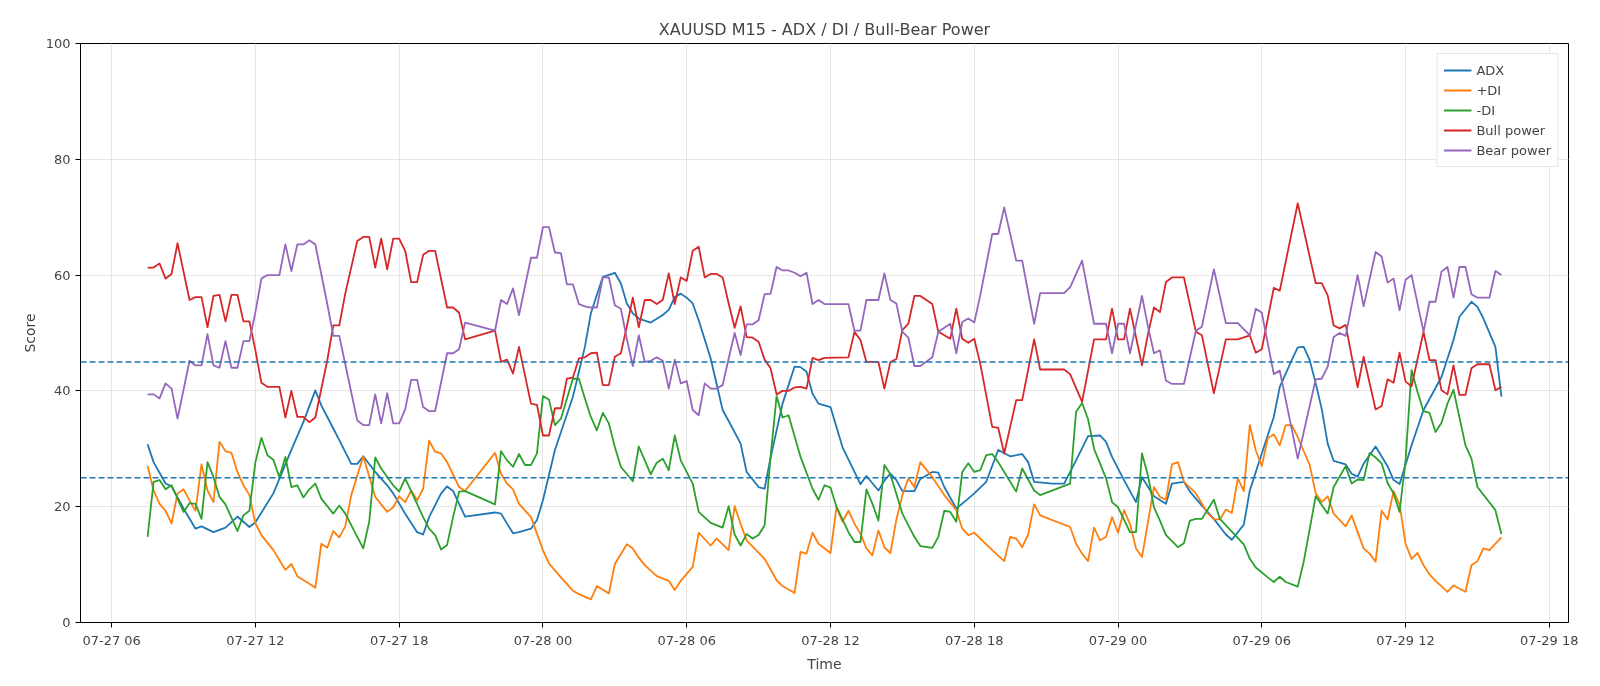 This screenshot has width=1600, height=686. What do you see at coordinates (66, 622) in the screenshot?
I see `y-tick-label: 0` at bounding box center [66, 622].